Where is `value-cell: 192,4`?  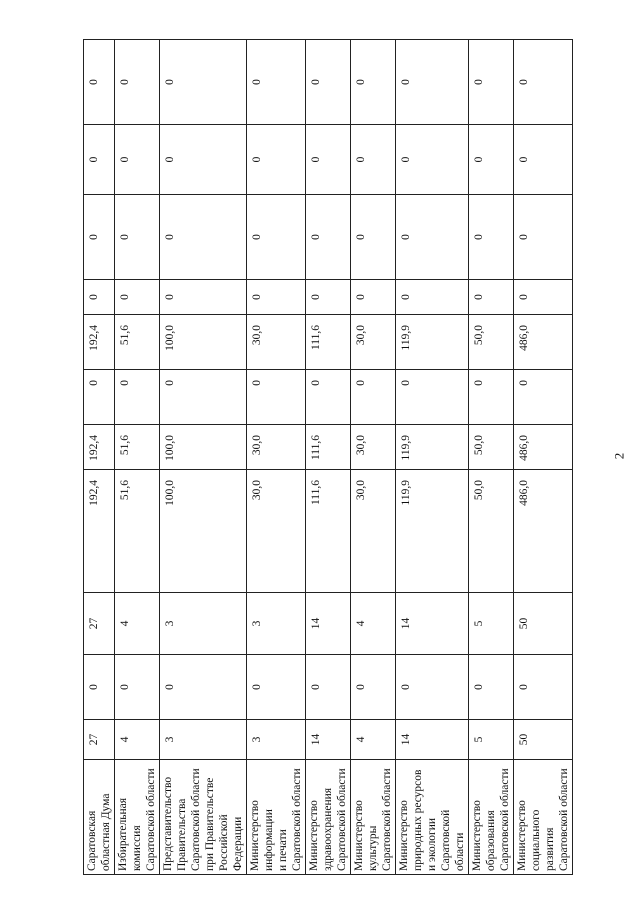
value-cell: 192,4 is located at coordinates (99, 447).